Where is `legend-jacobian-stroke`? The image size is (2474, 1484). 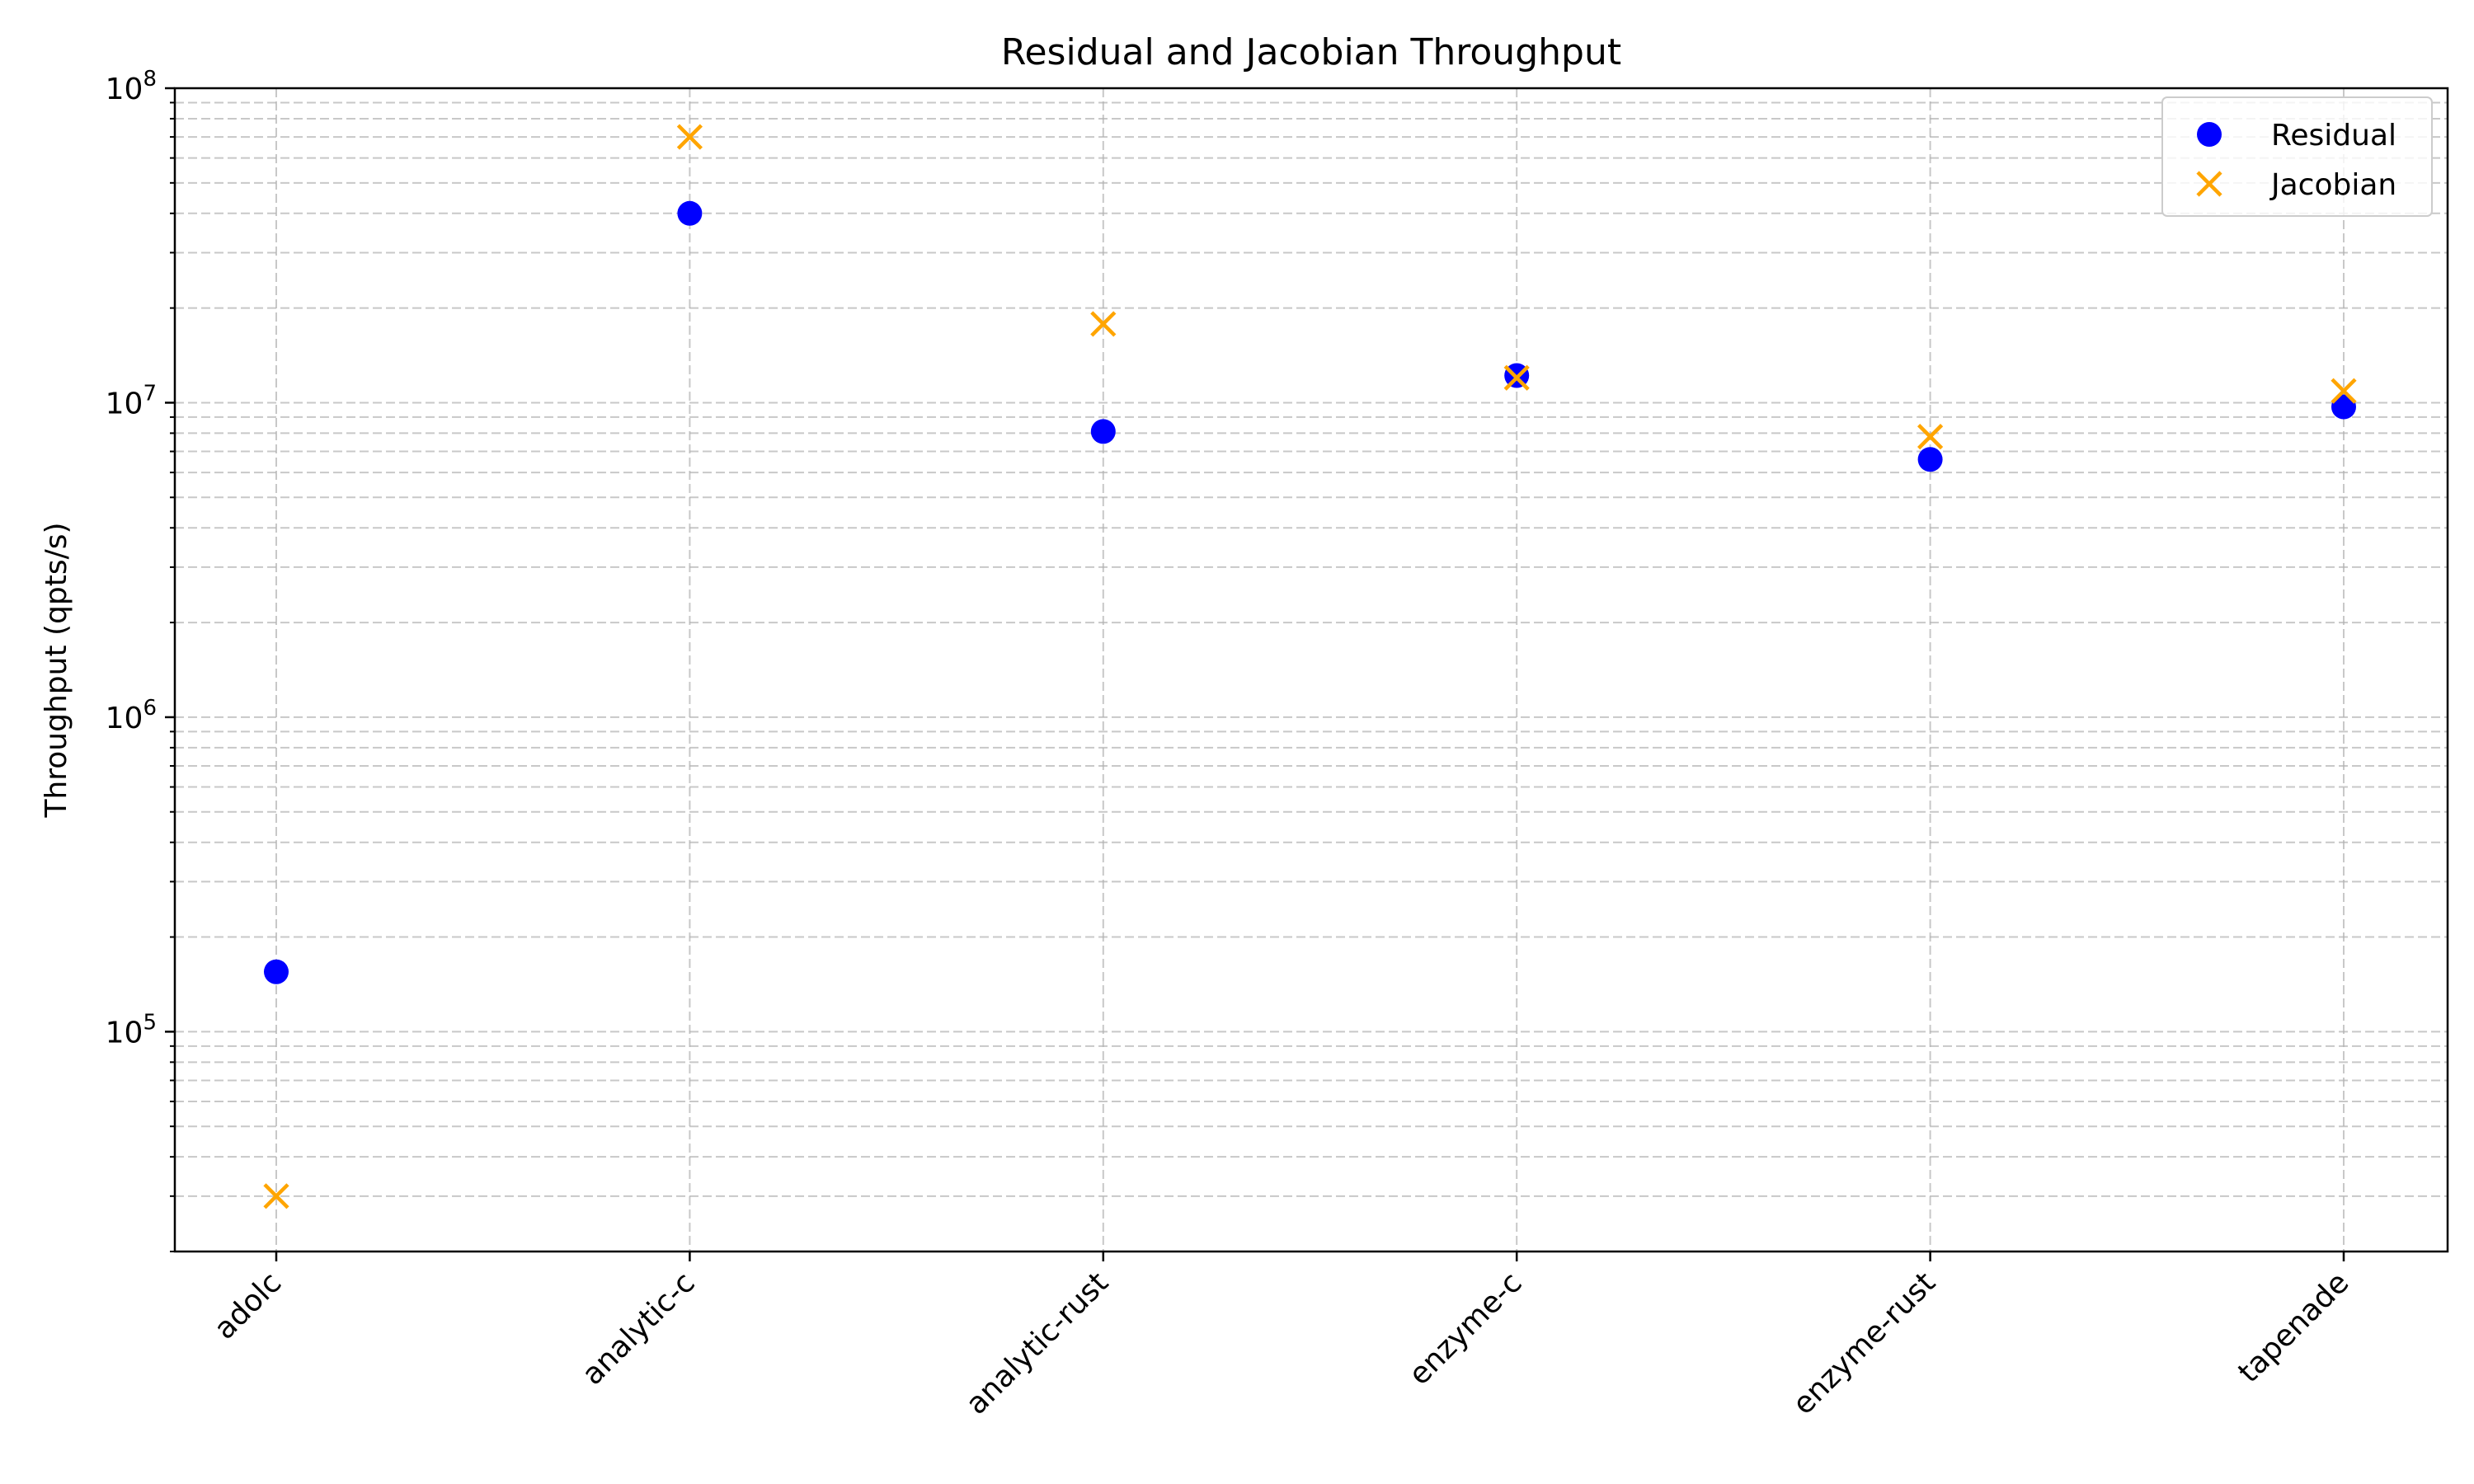
legend-jacobian-stroke is located at coordinates (2209, 184).